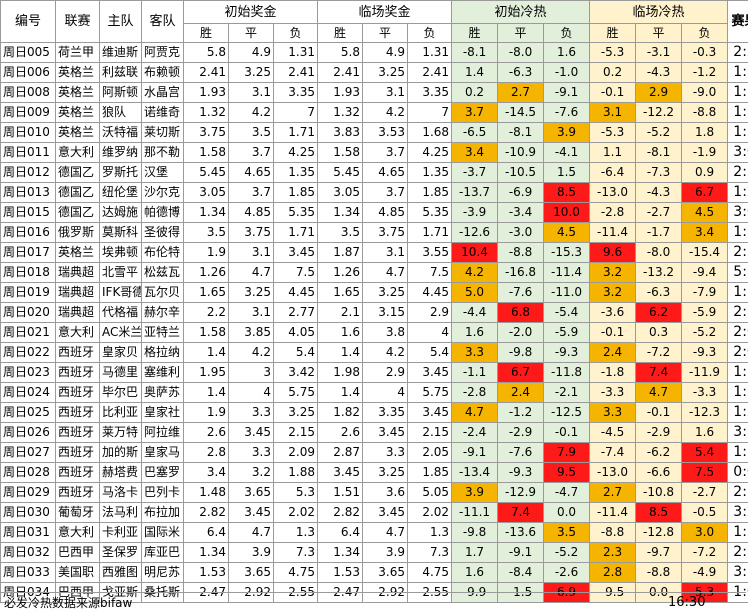 The width and height of the screenshot is (748, 613). Describe the element at coordinates (28, 192) in the screenshot. I see `match-id: 周日013` at that location.